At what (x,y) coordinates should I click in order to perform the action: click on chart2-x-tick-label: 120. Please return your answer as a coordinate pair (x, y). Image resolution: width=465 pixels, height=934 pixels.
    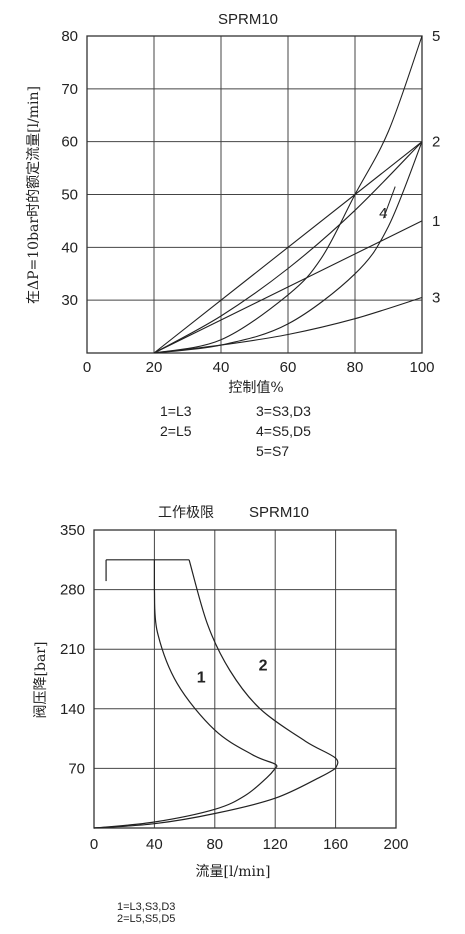
    Looking at the image, I should click on (275, 844).